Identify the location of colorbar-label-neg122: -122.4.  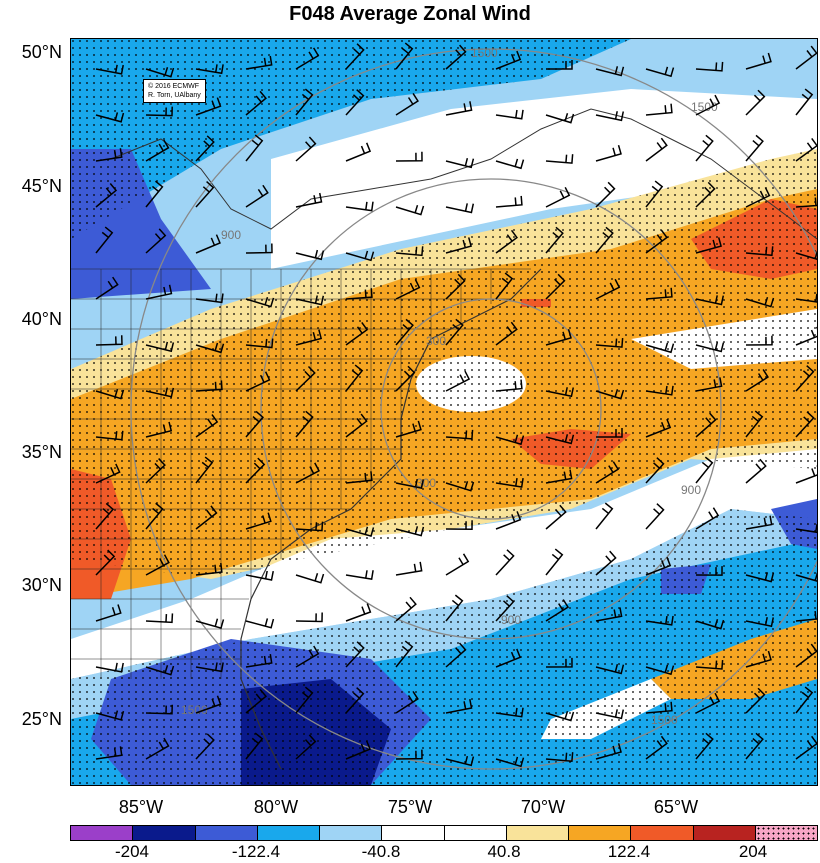
(256, 851).